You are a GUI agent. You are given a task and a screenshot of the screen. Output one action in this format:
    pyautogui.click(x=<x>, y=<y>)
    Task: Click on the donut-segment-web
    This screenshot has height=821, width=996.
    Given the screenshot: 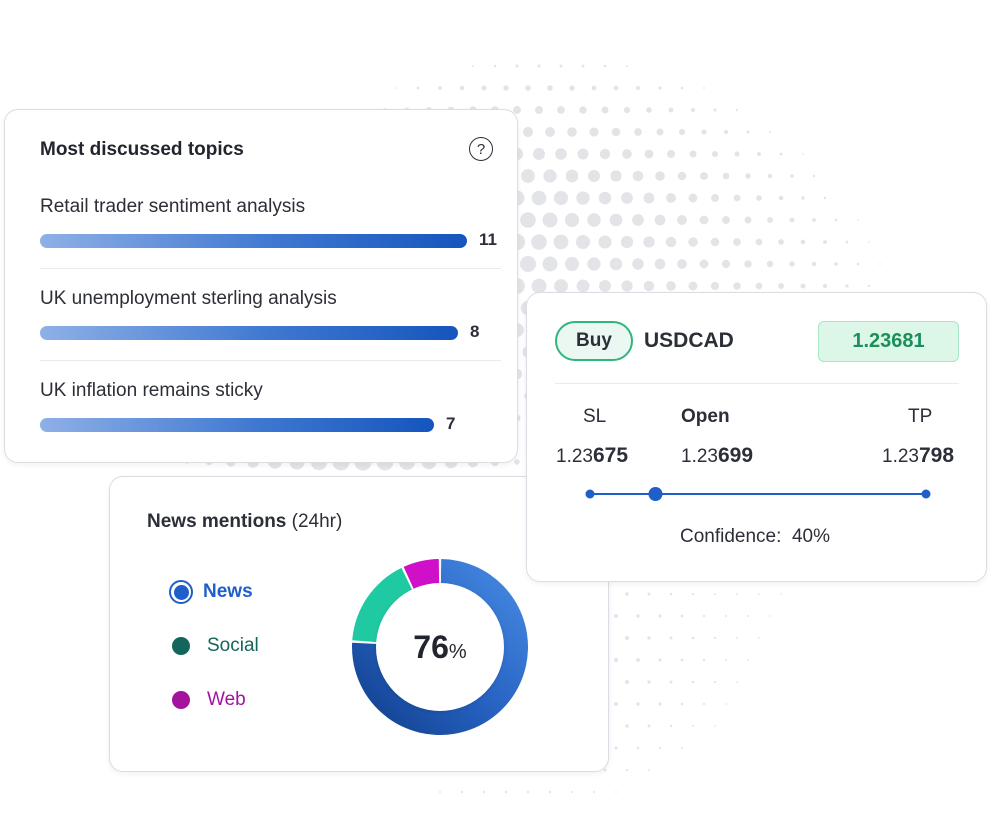 What is the action you would take?
    pyautogui.click(x=421, y=575)
    